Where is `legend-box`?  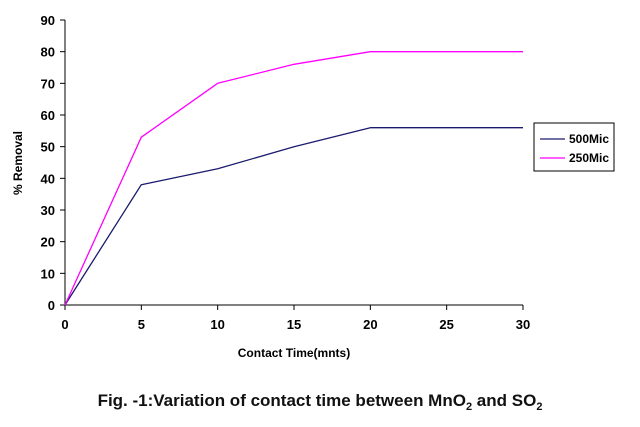
legend-box is located at coordinates (574, 147).